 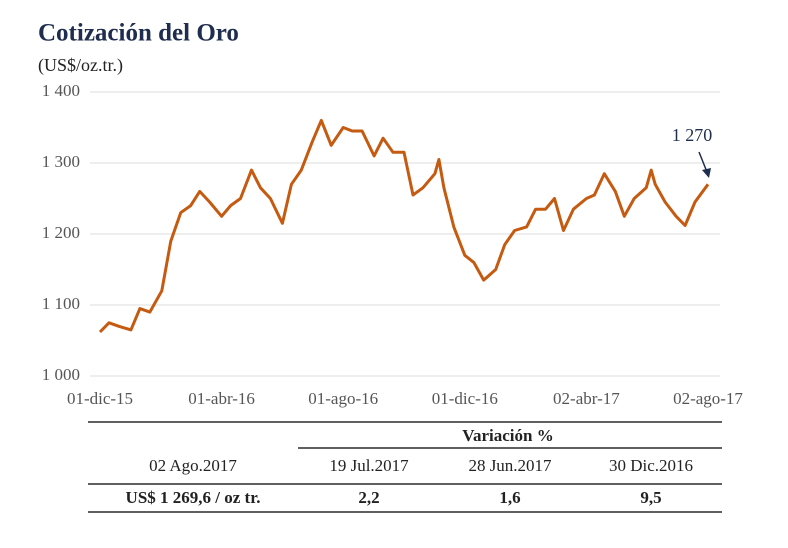 What do you see at coordinates (61, 90) in the screenshot?
I see `y-tick-label: 1 400` at bounding box center [61, 90].